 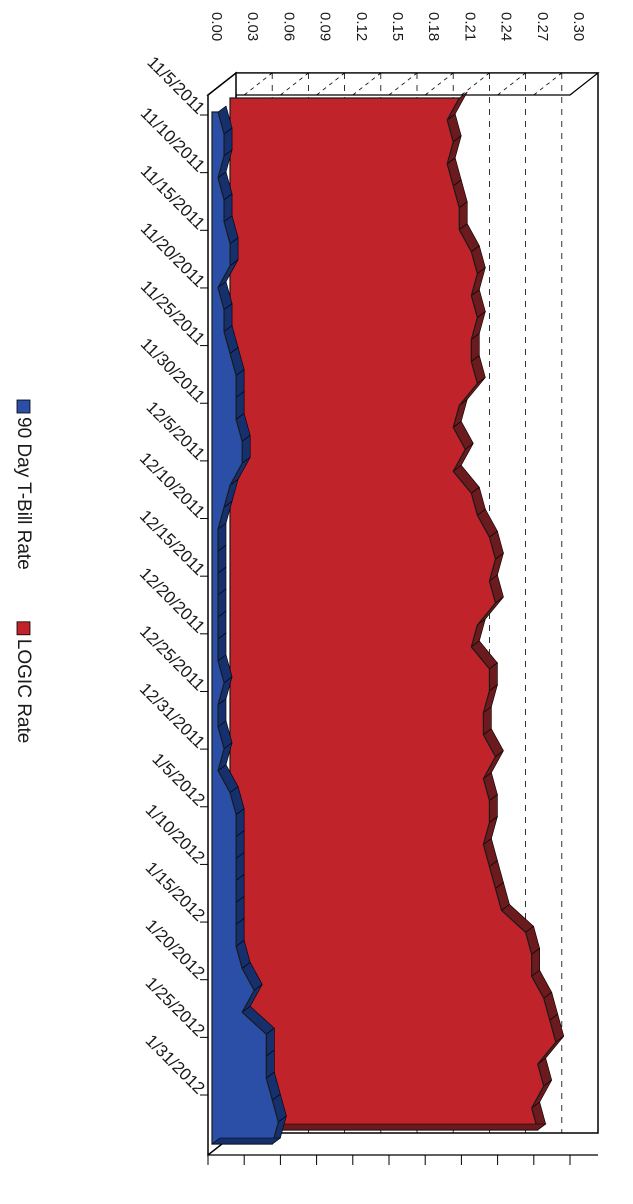 I want to click on y-tick-label: 0.09, so click(x=325, y=26).